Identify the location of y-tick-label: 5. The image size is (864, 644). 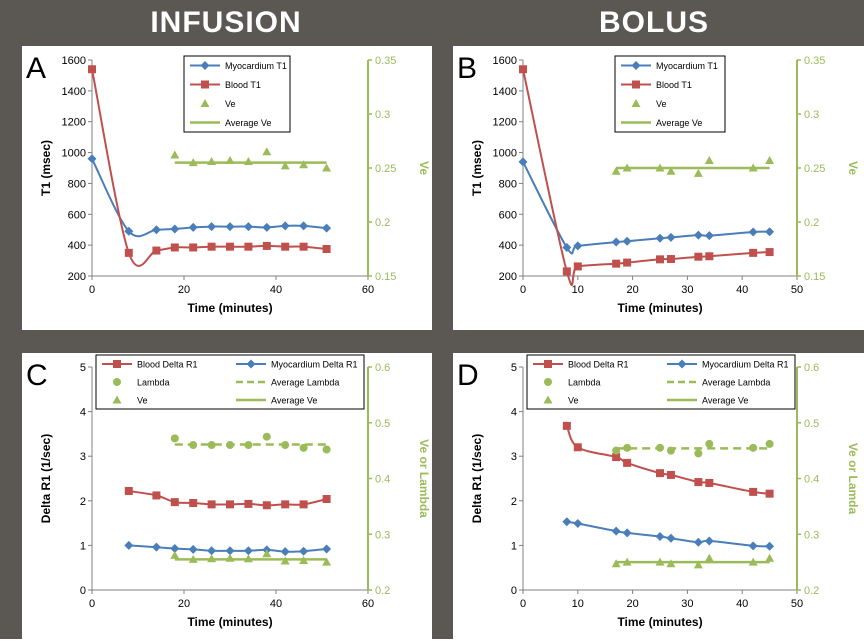
(83, 368).